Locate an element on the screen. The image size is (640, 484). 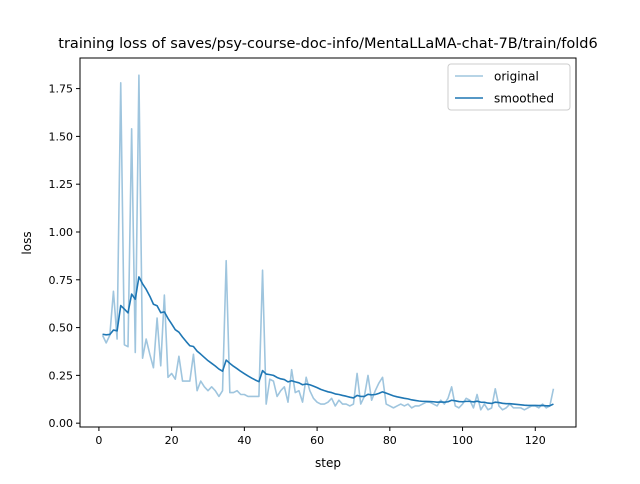
x-tick-label: 0 is located at coordinates (98, 440).